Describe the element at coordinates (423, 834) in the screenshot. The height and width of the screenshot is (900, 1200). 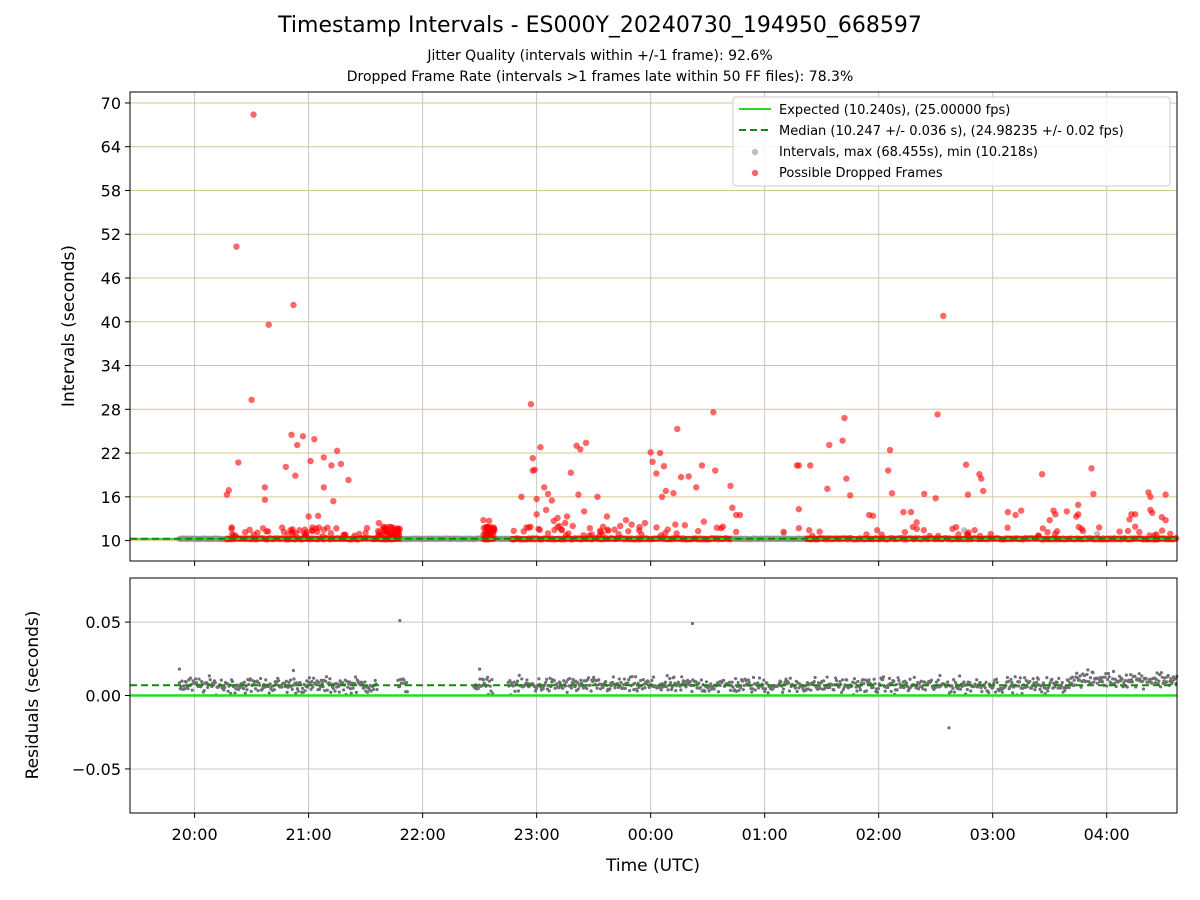
I see `x-tick-label: 22:00` at that location.